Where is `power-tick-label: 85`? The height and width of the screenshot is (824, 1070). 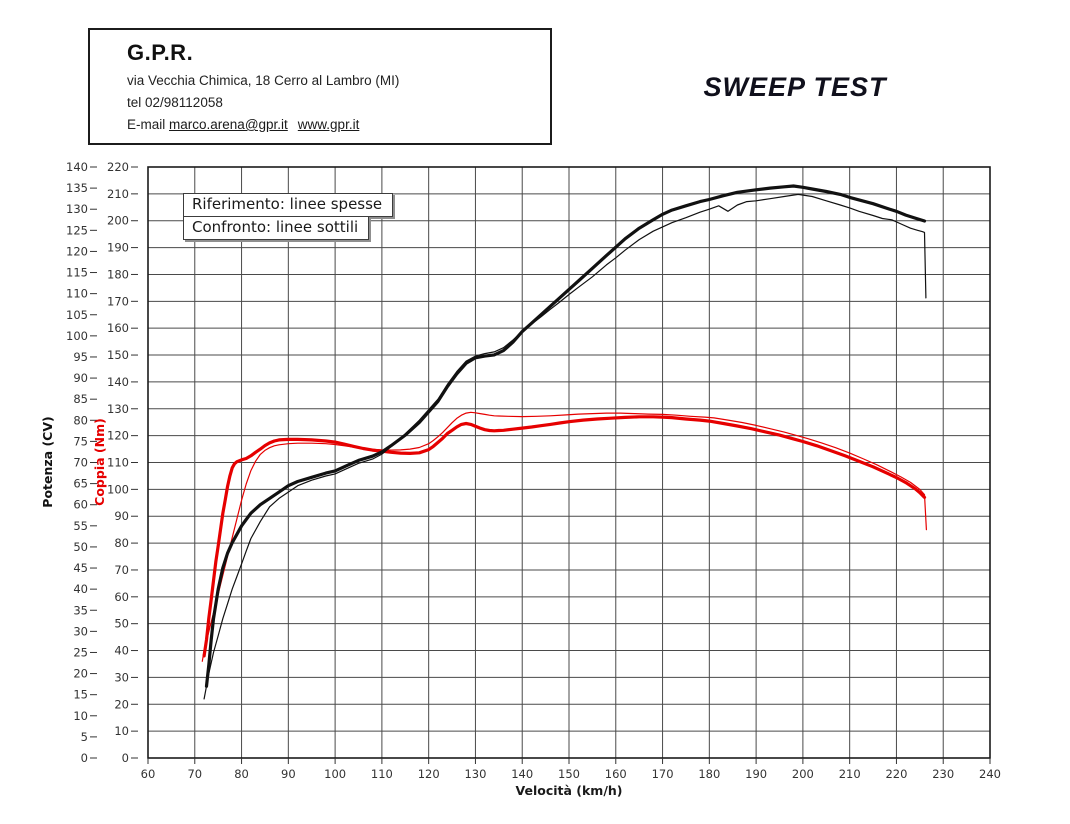
power-tick-label: 85 is located at coordinates (80, 399).